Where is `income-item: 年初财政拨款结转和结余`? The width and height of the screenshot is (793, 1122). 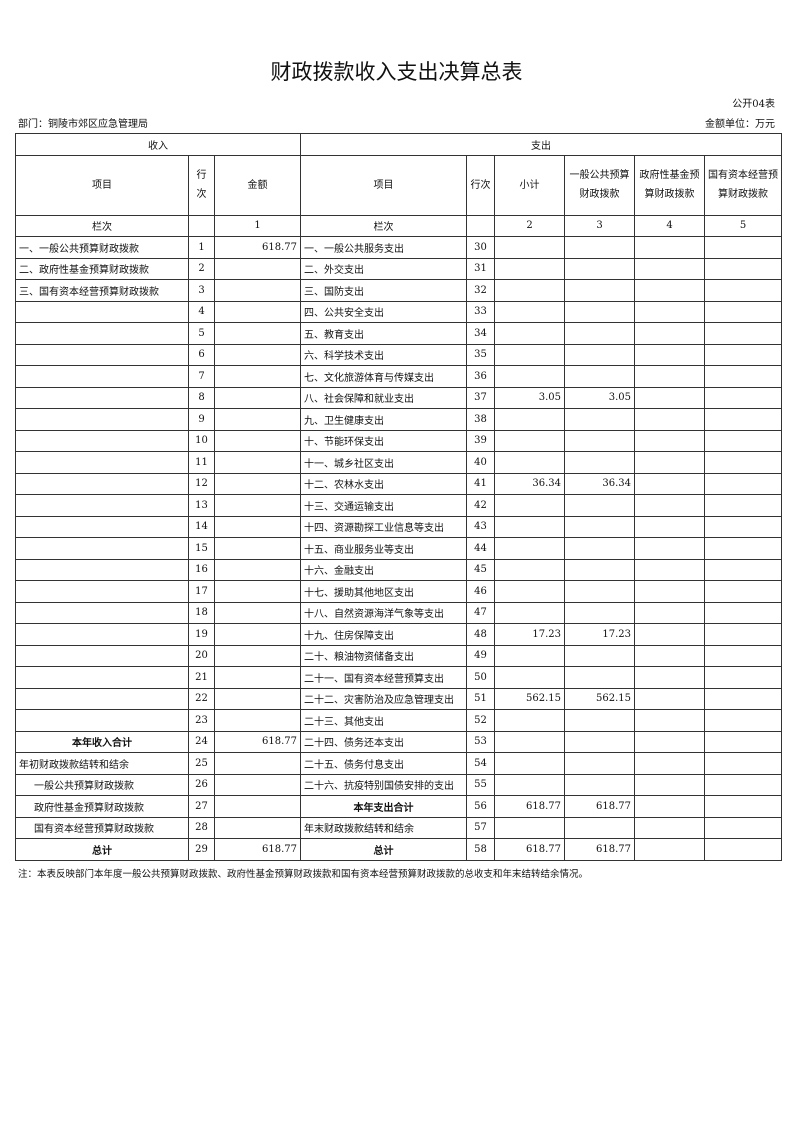
income-item: 年初财政拨款结转和结余 is located at coordinates (102, 763).